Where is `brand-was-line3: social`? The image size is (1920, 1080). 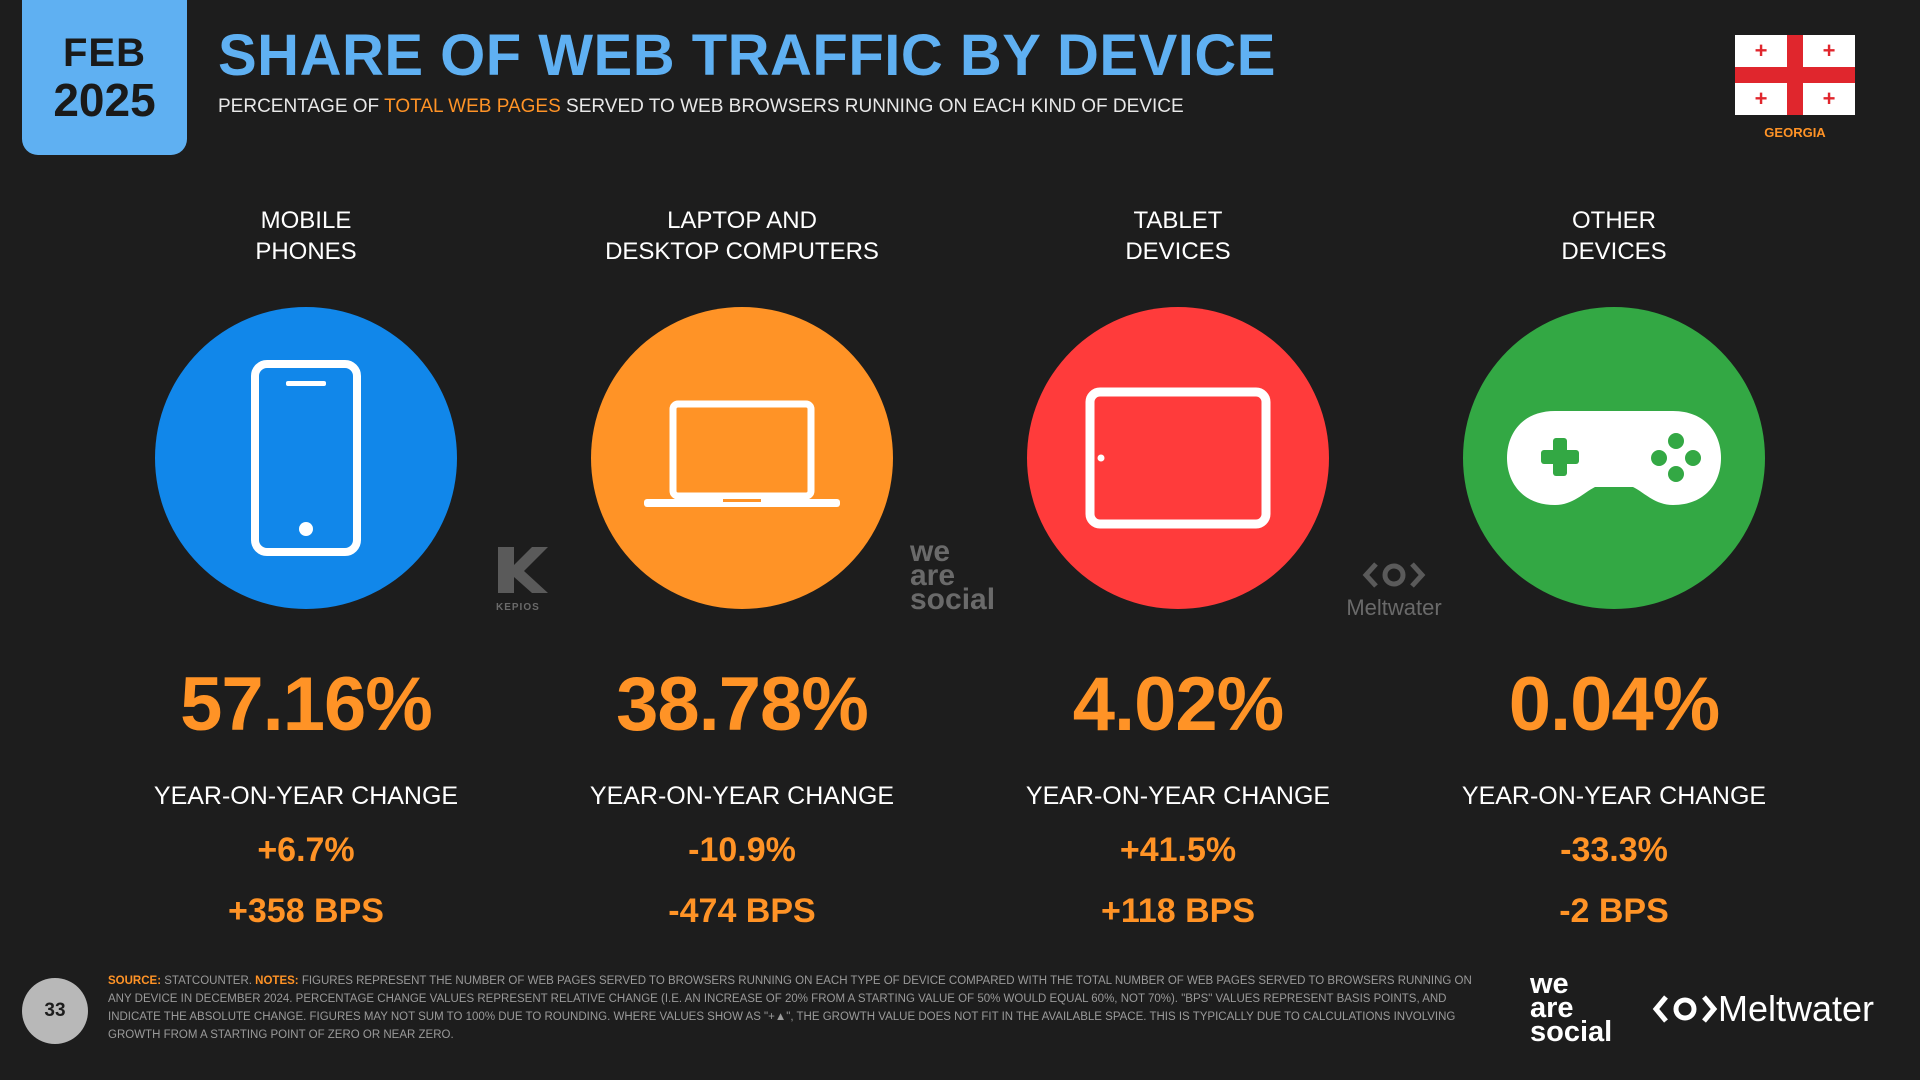
brand-was-line3: social is located at coordinates (1571, 1032).